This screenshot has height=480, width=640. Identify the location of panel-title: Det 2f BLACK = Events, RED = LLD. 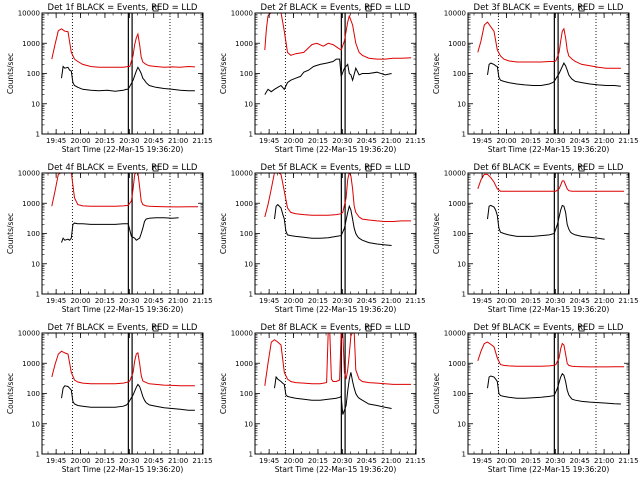
(336, 8).